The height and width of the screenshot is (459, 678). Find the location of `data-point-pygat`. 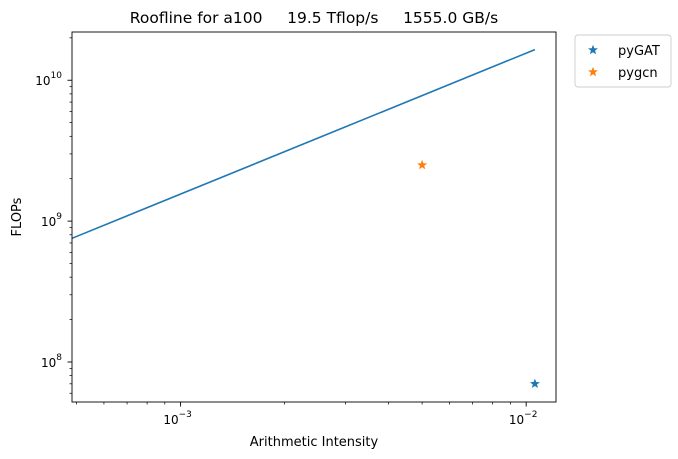

data-point-pygat is located at coordinates (534, 383).